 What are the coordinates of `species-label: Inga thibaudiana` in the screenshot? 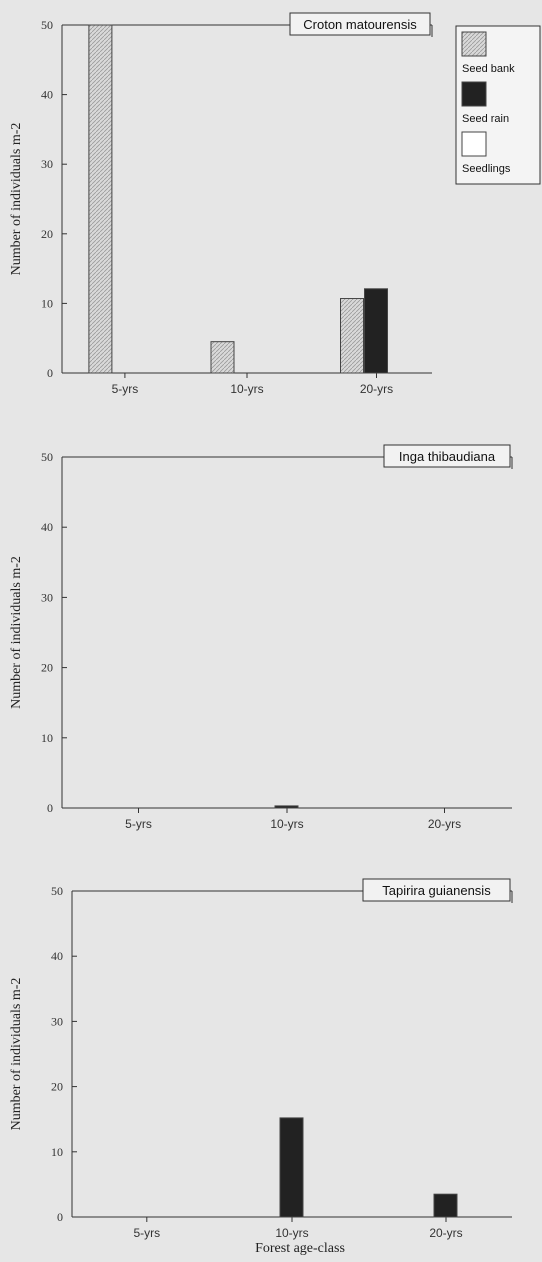 It's located at (447, 456).